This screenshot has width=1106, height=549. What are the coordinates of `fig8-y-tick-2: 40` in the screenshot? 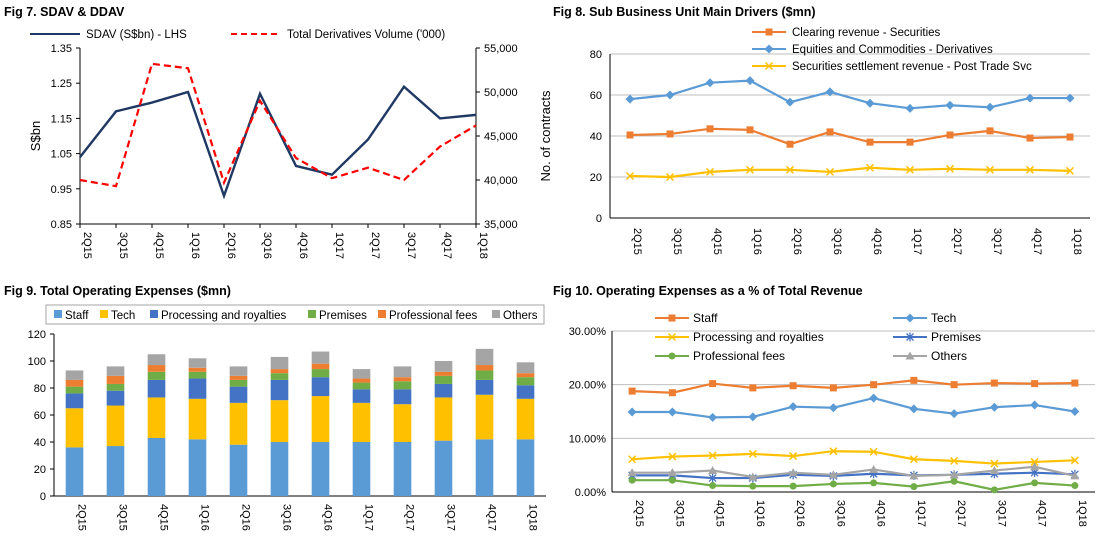 It's located at (596, 137).